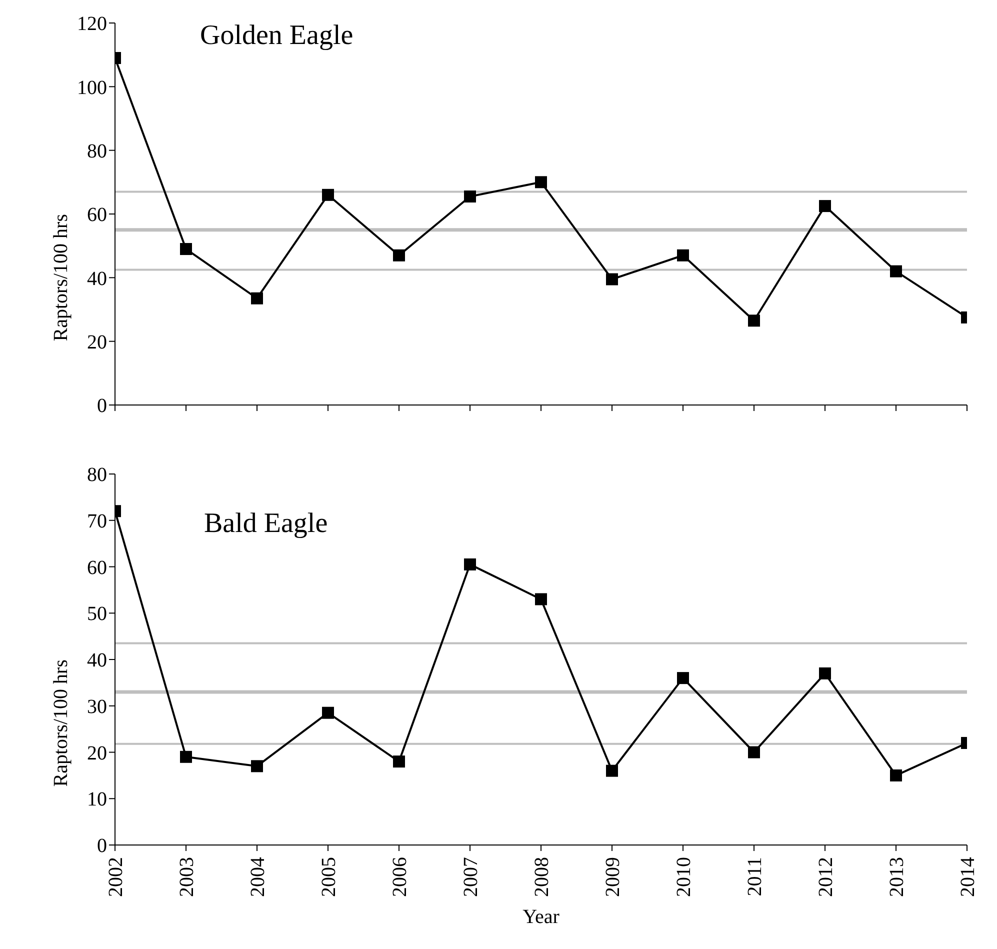 Image resolution: width=997 pixels, height=949 pixels. I want to click on text: Bald Eagle, so click(266, 524).